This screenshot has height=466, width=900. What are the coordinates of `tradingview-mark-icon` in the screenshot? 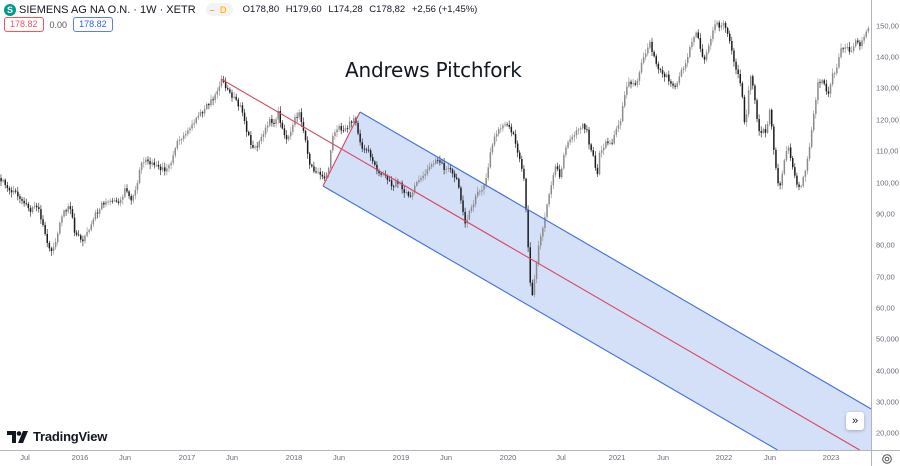 It's located at (17, 436).